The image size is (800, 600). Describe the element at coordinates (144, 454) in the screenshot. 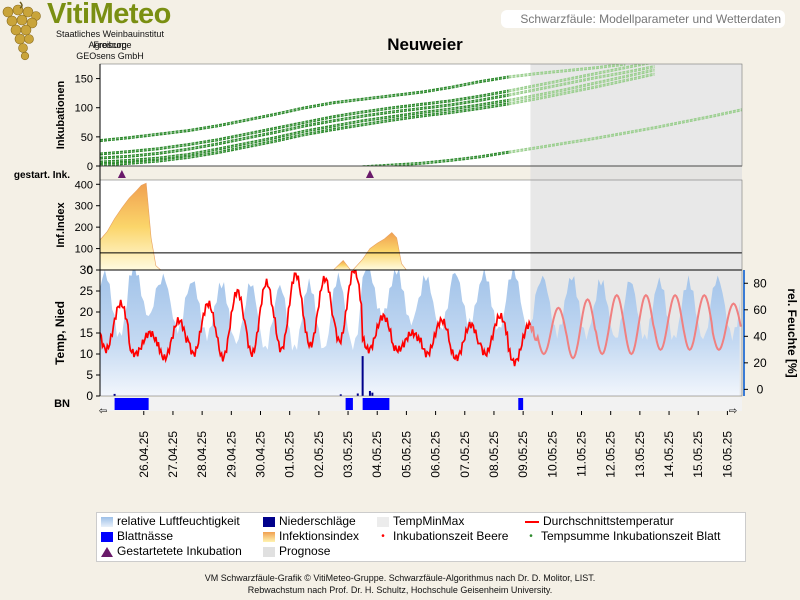

I see `x-tick-label: 26.04.25` at that location.